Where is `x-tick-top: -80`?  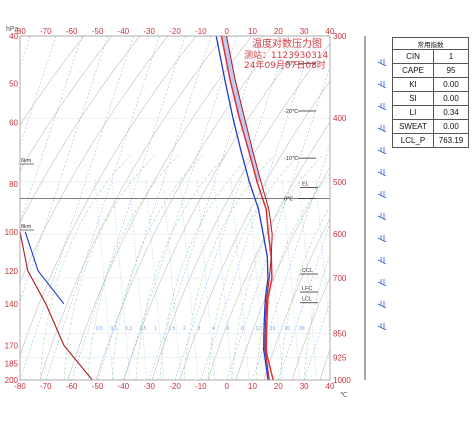 x-tick-top: -80 is located at coordinates (20, 31).